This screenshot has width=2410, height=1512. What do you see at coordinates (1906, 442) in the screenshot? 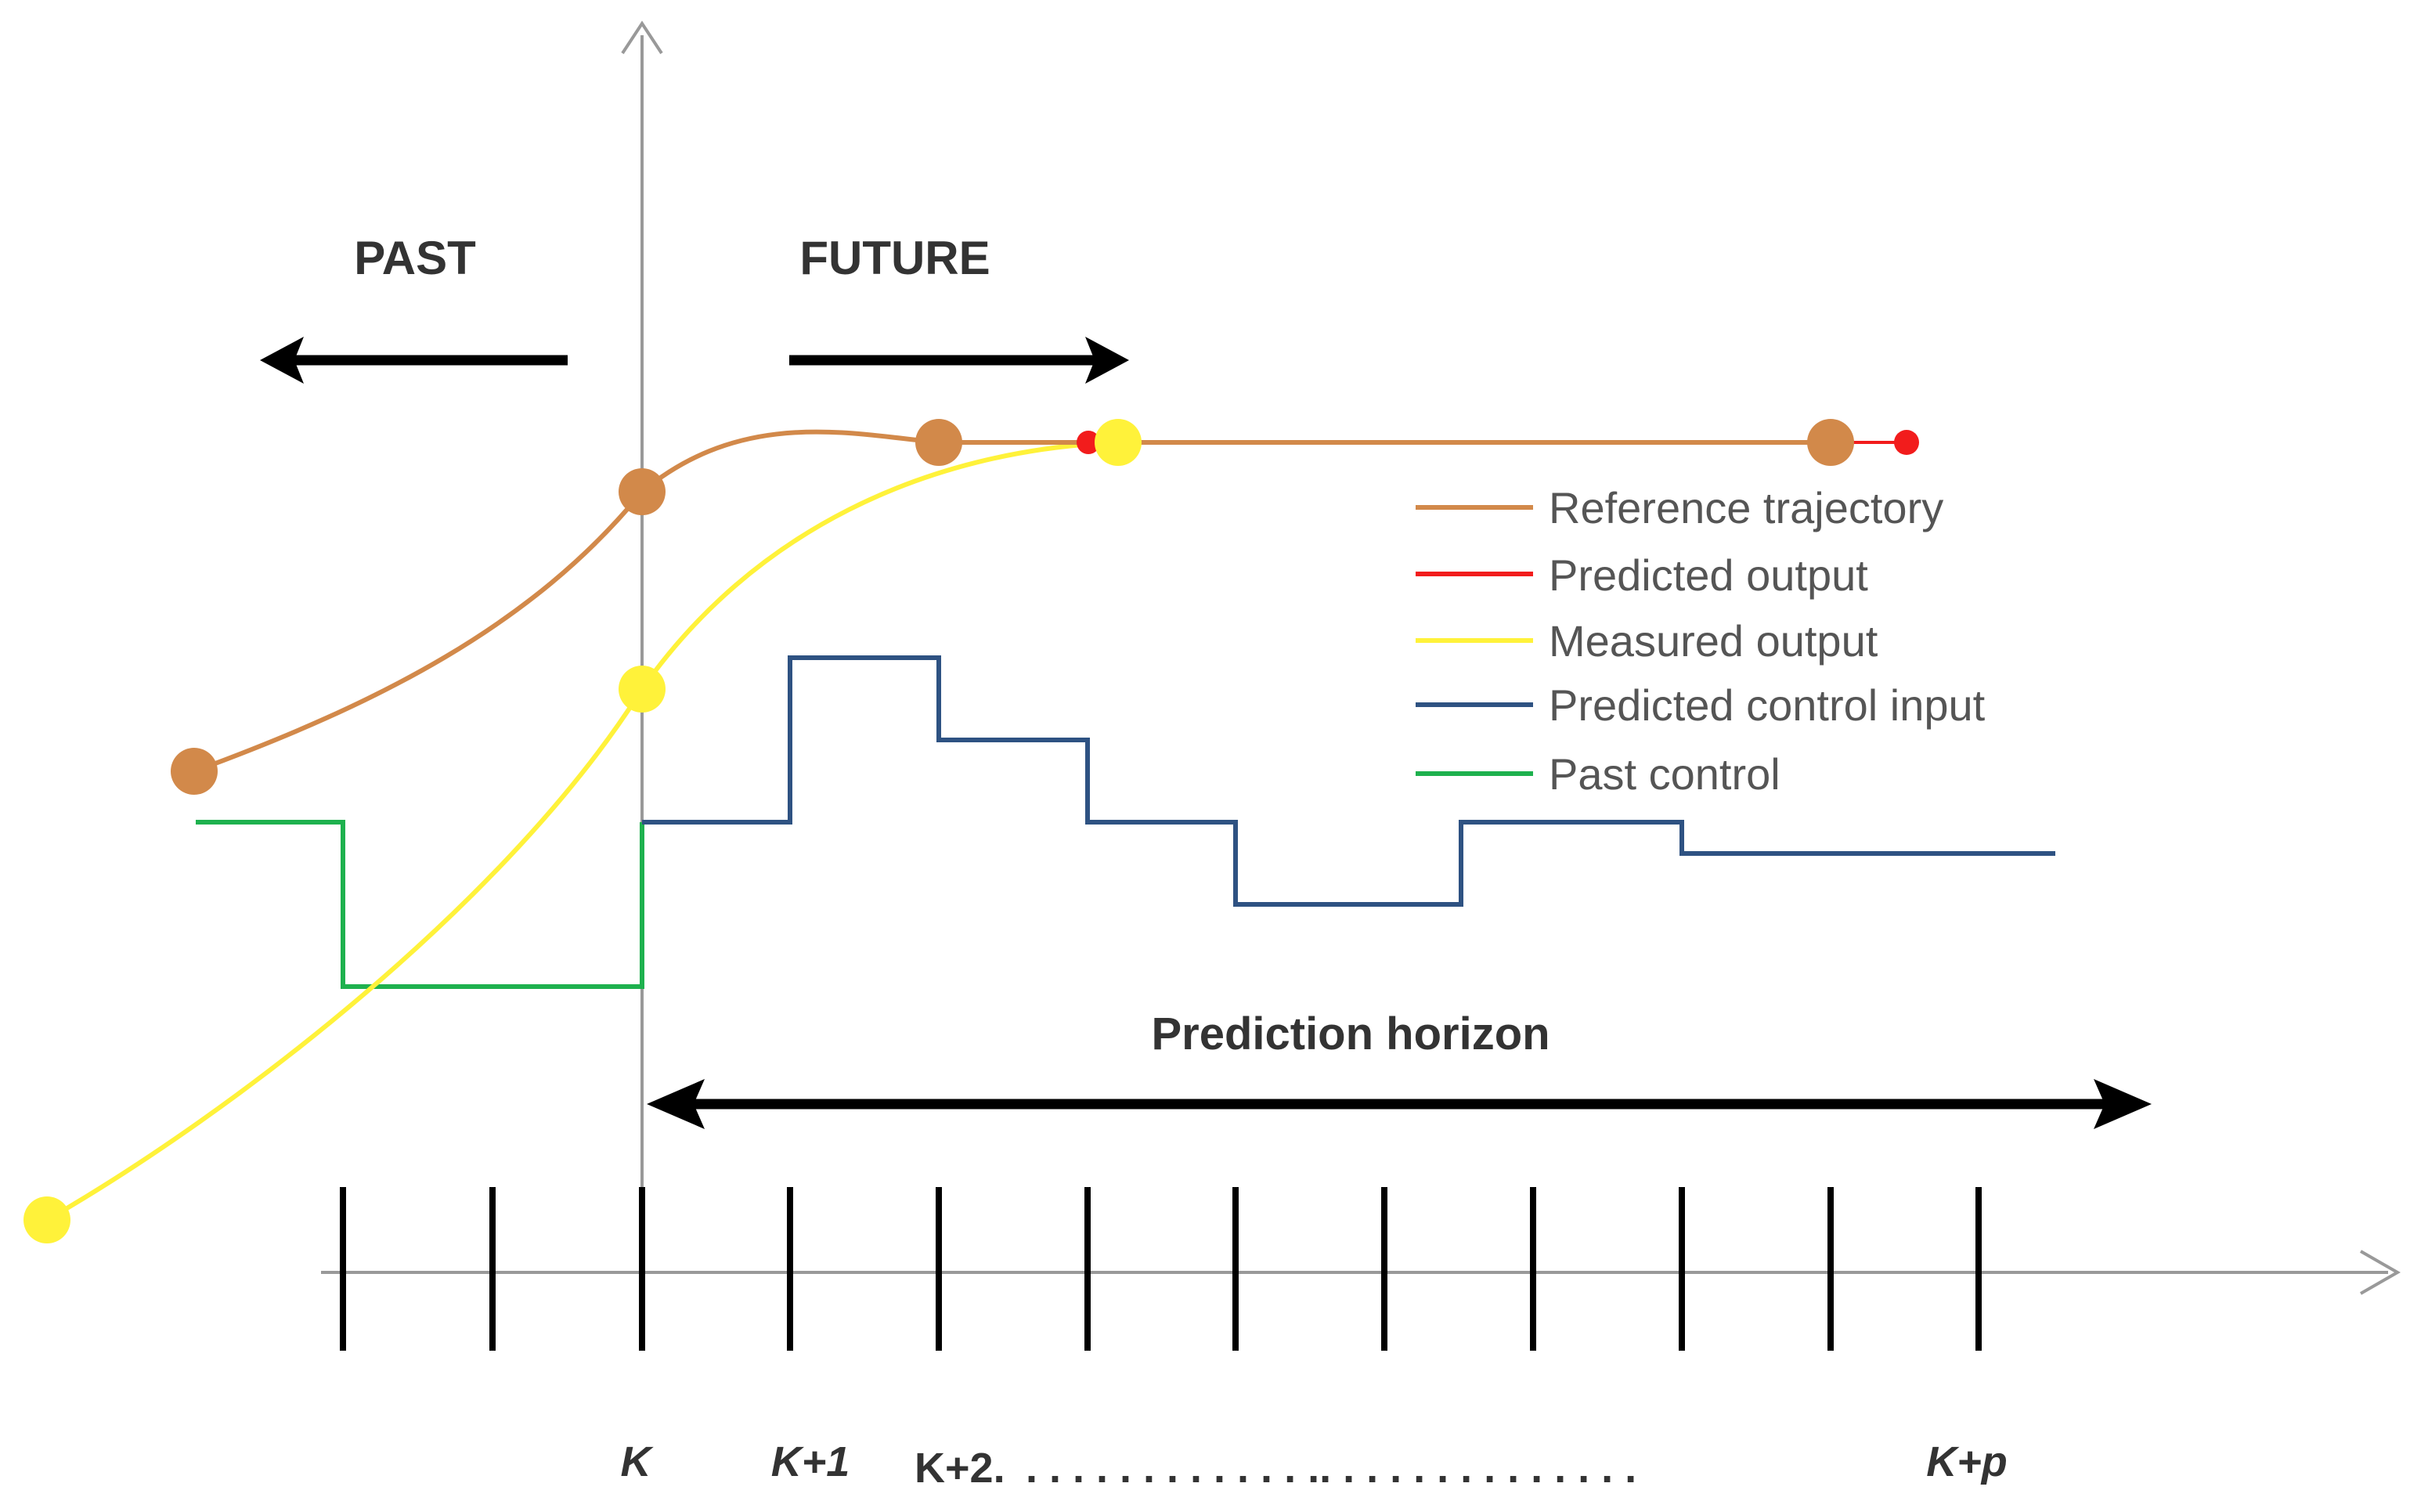
I see `predicted-output-end-point` at bounding box center [1906, 442].